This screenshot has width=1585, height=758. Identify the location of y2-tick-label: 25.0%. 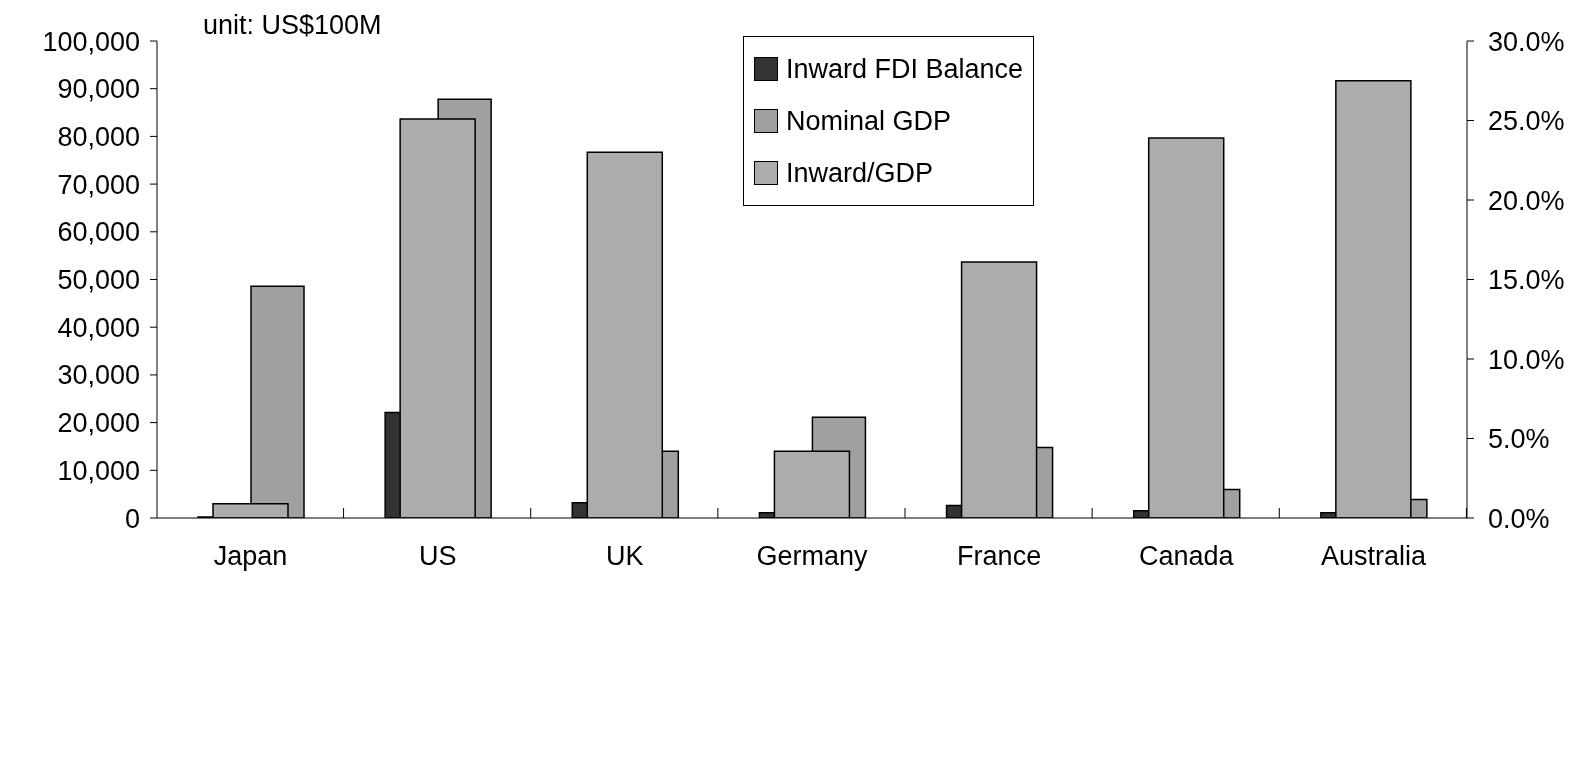
(1526, 121).